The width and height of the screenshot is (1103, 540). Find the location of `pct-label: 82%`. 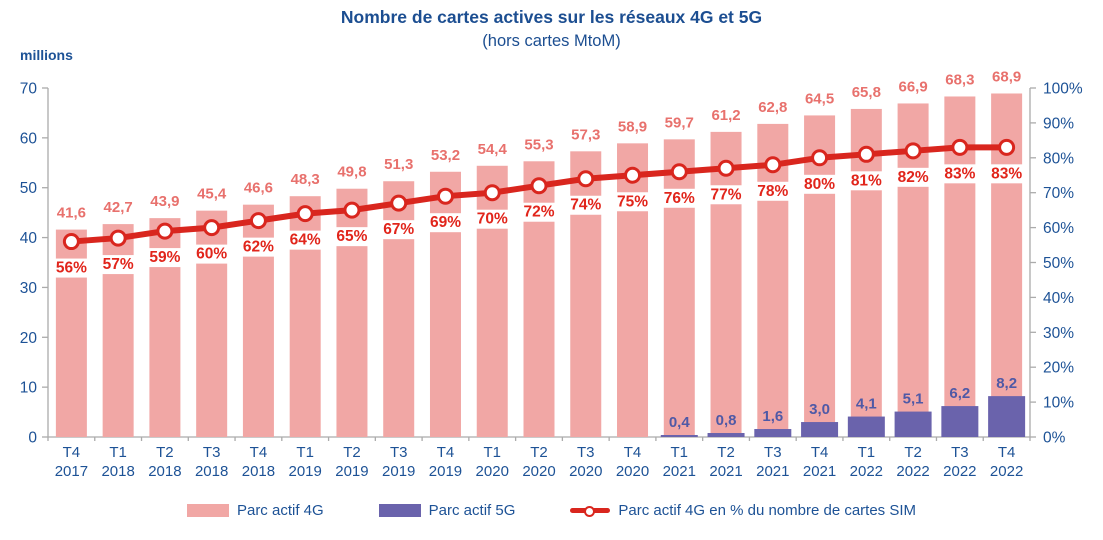

pct-label: 82% is located at coordinates (913, 177).